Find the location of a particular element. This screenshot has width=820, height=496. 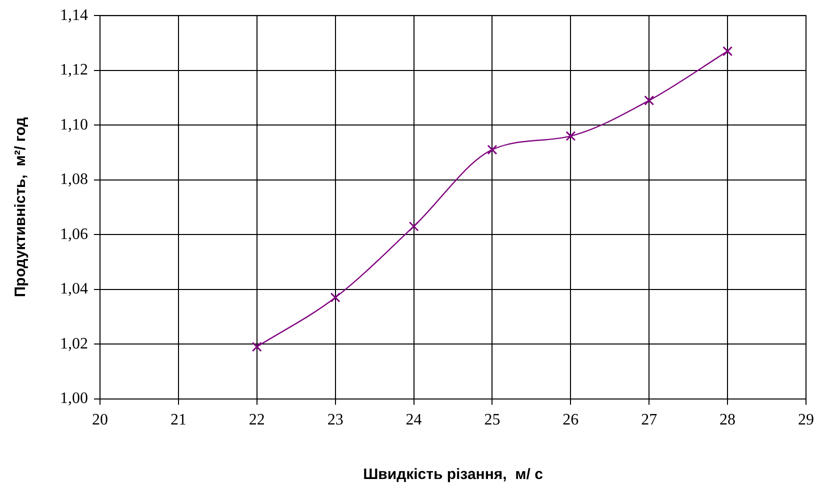

y-tick-label: 1,00 is located at coordinates (74, 399).